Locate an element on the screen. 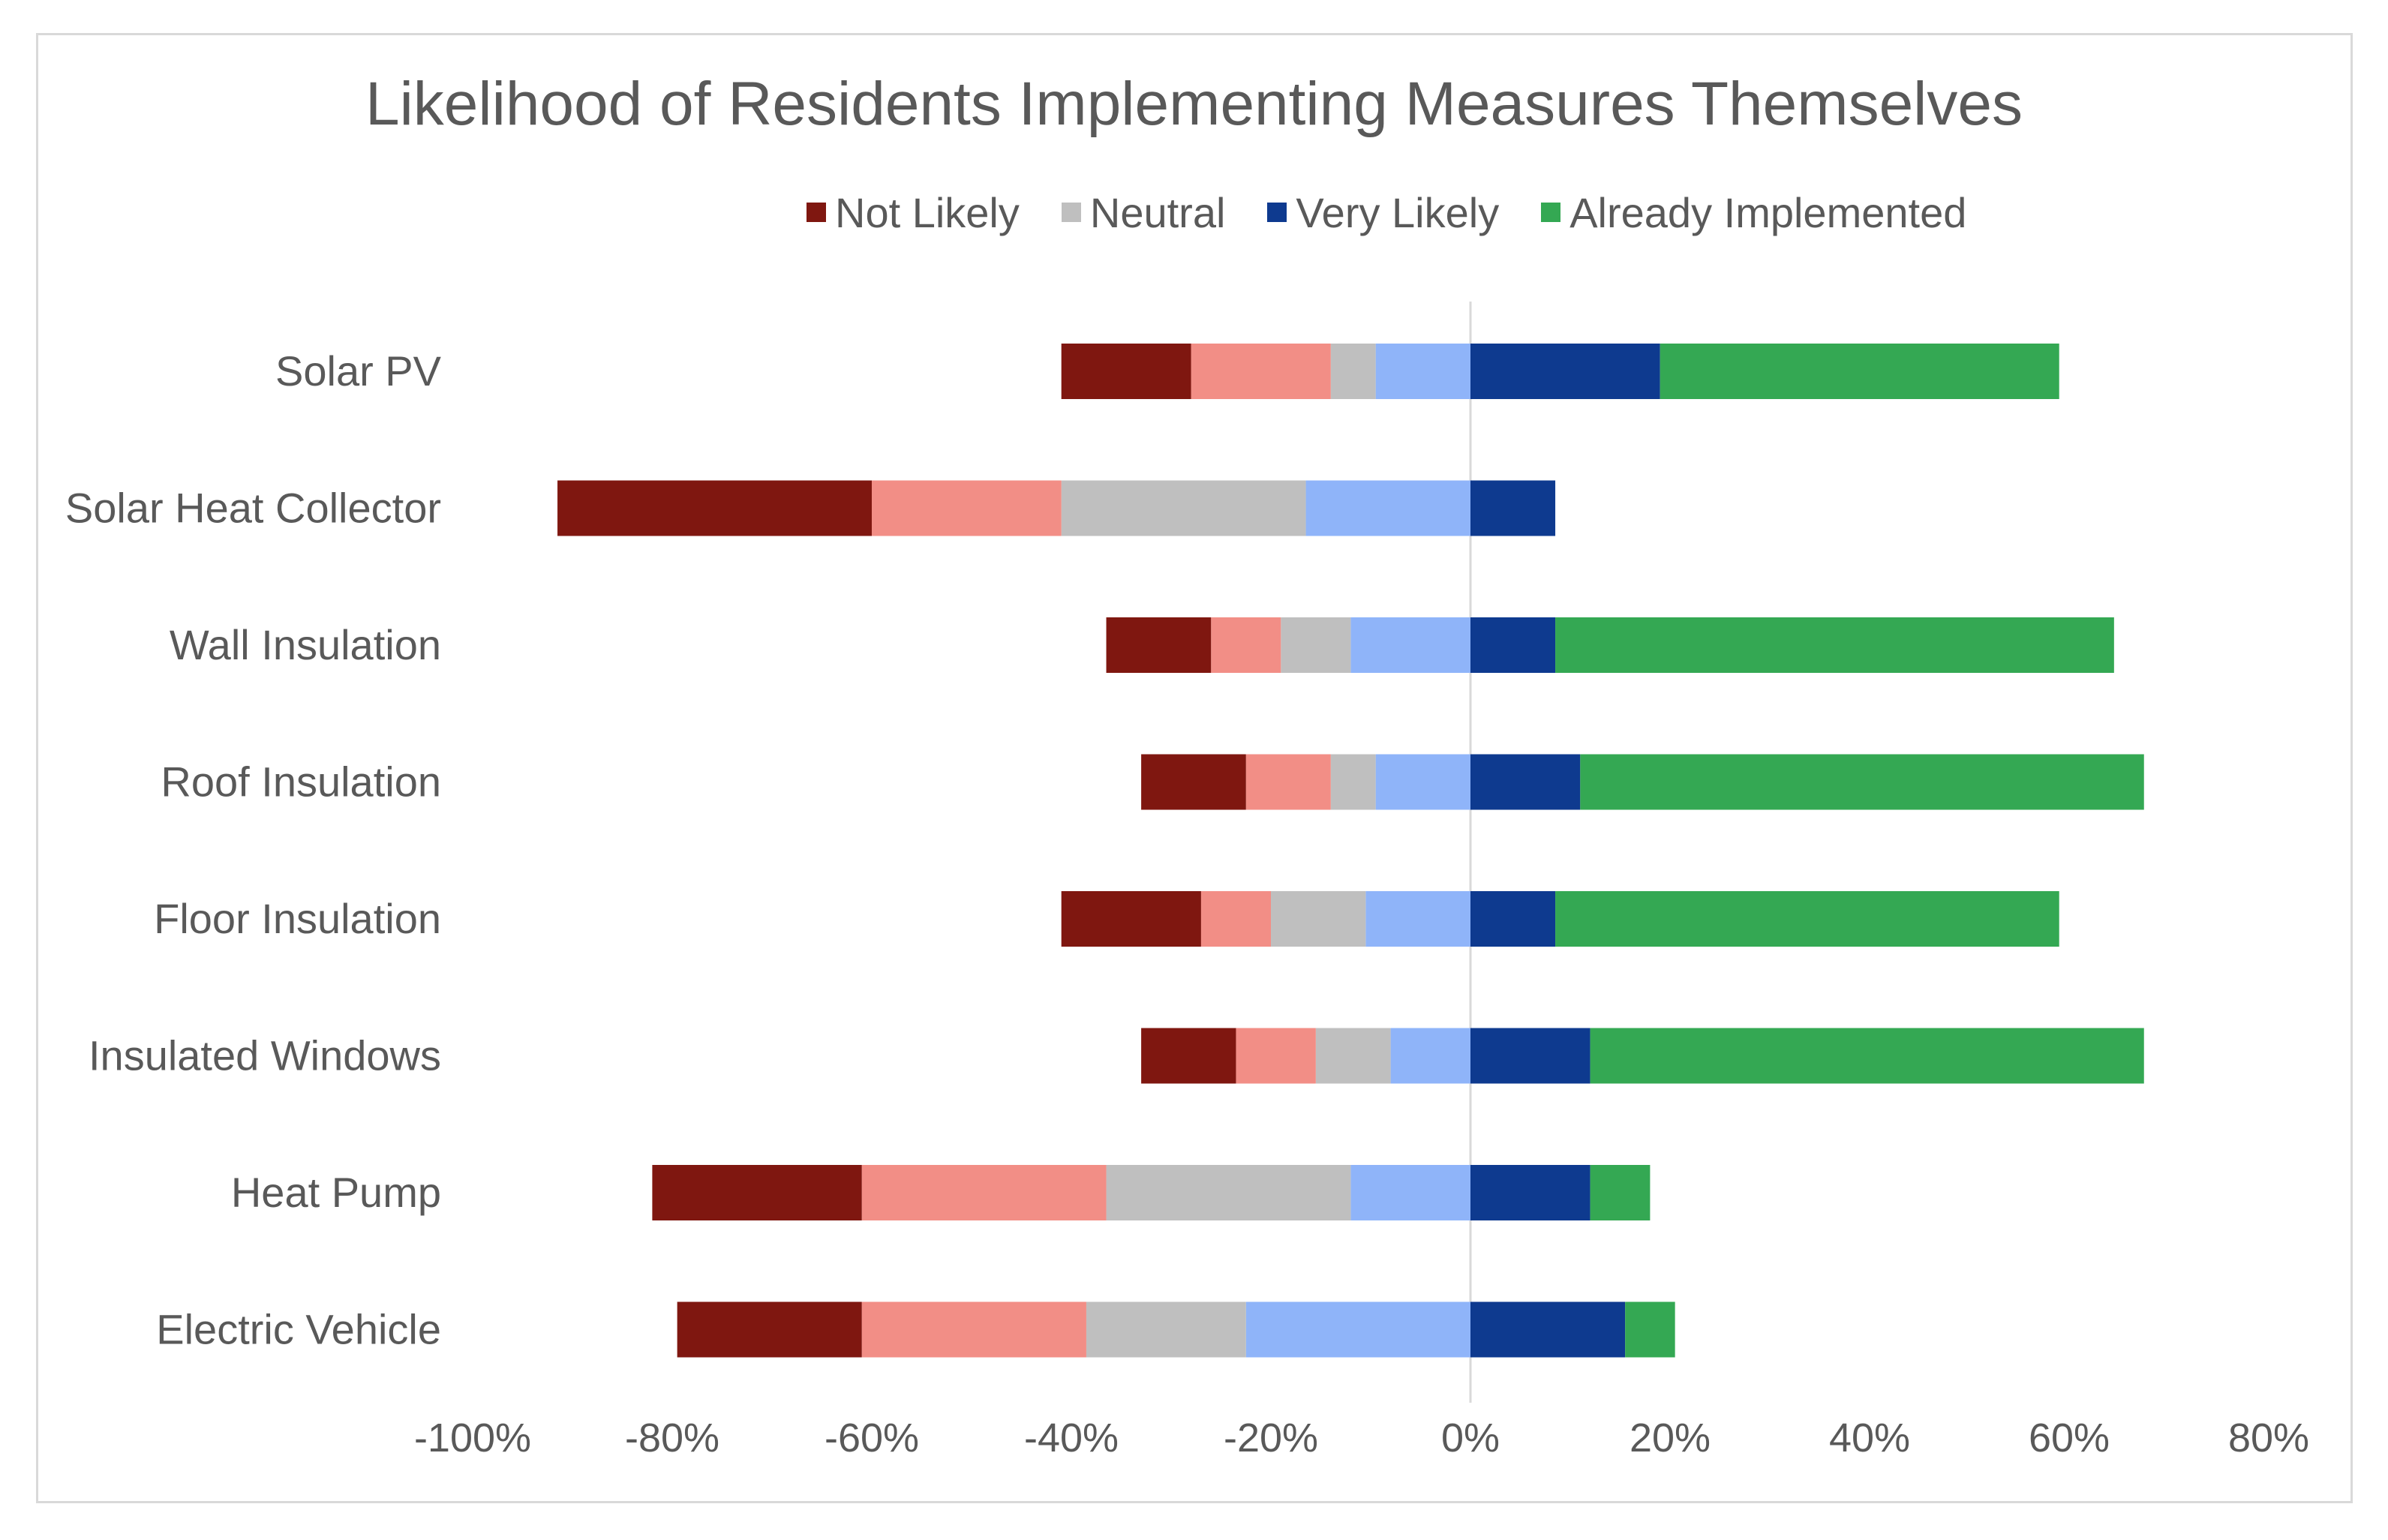 This screenshot has width=2388, height=1540. legend-item-not-likely: Not Likely is located at coordinates (913, 212).